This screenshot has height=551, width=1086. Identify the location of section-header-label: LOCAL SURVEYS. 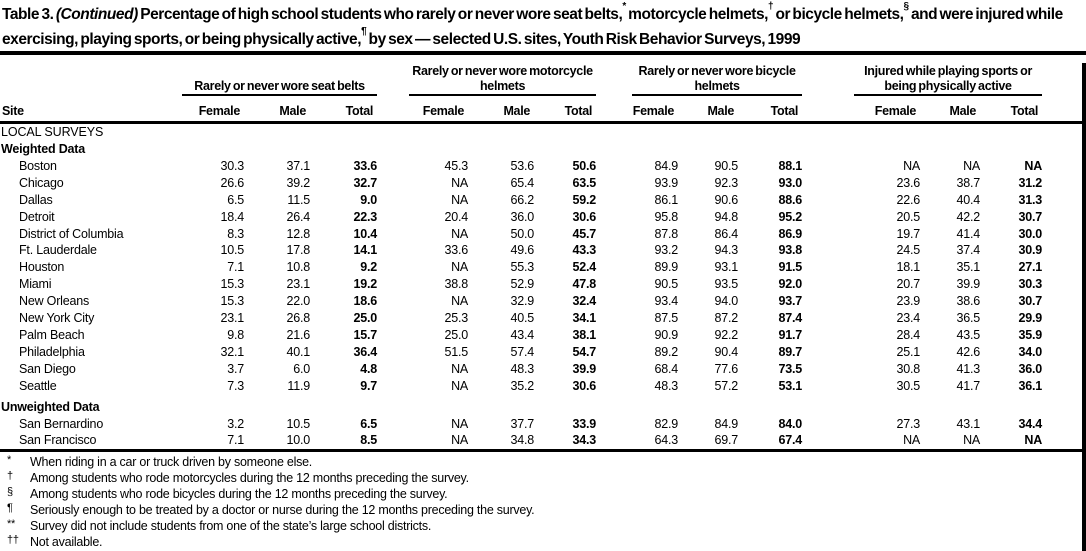
(52, 132).